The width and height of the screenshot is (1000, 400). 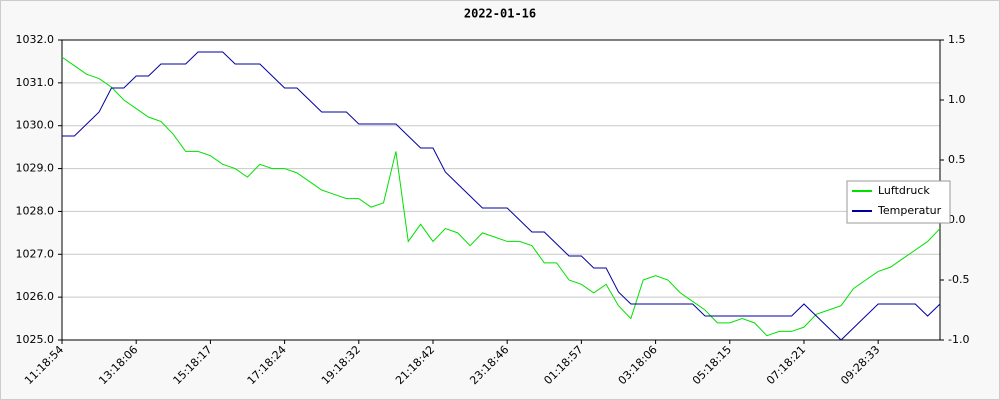 What do you see at coordinates (35, 168) in the screenshot?
I see `y-tick-label: 1029.0` at bounding box center [35, 168].